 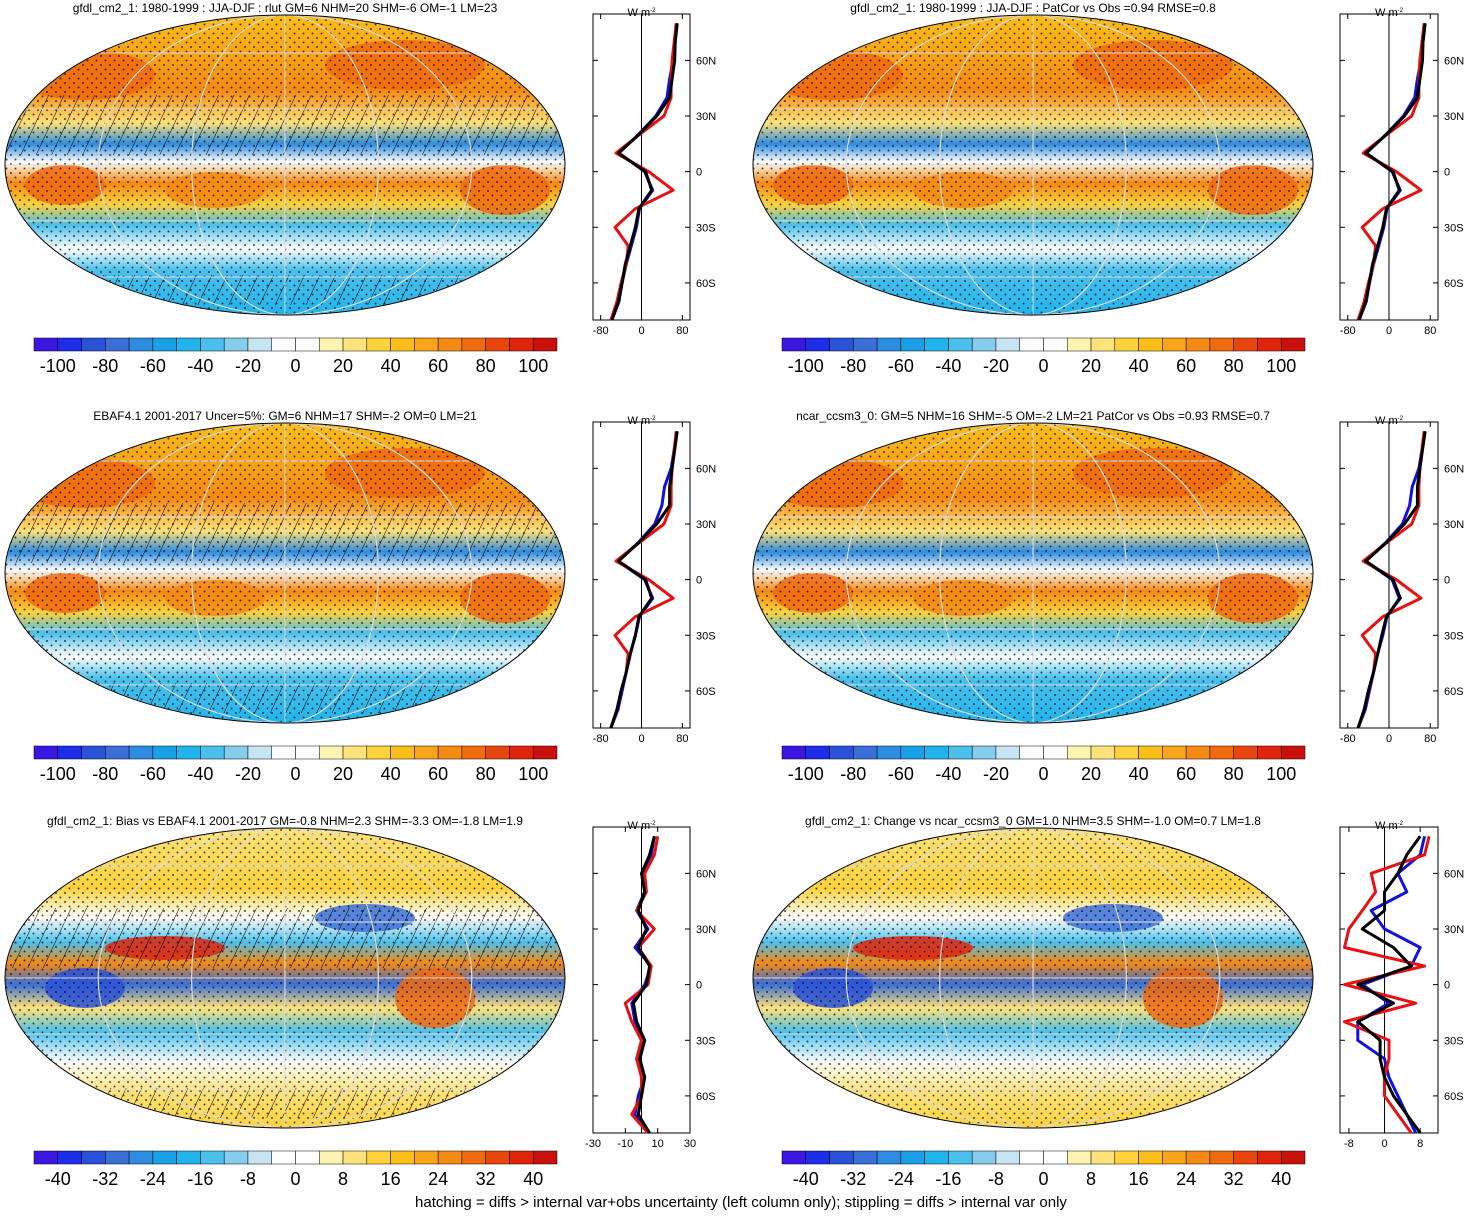 I want to click on colorbar-label: -24, so click(x=901, y=1179).